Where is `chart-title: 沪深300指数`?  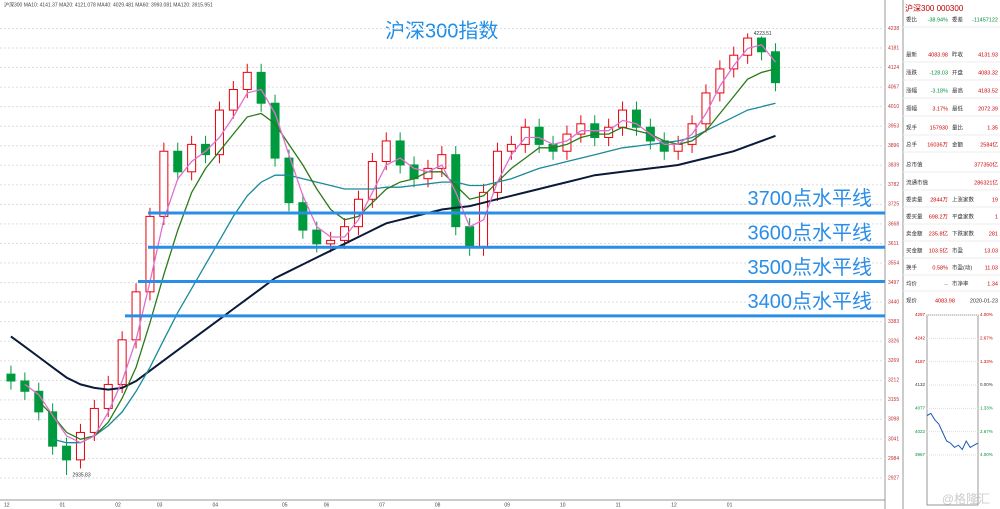
chart-title: 沪深300指数 is located at coordinates (441, 30).